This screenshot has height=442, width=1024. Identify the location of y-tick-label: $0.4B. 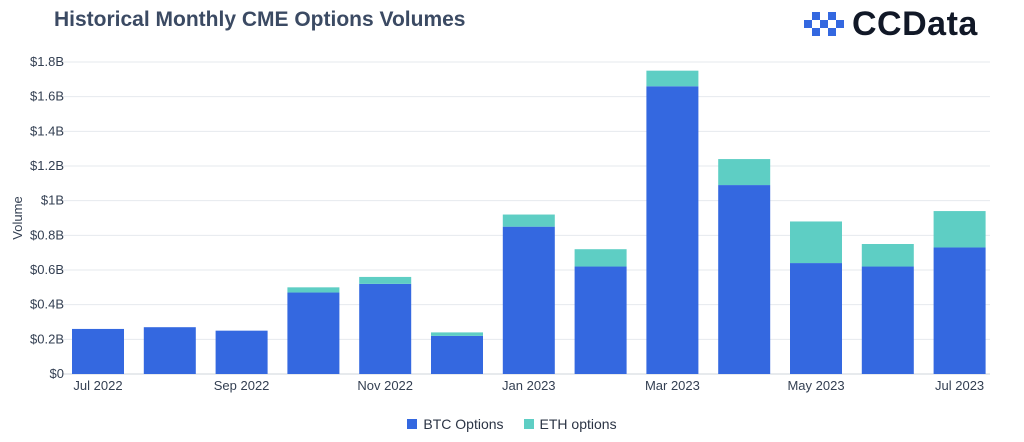
(47, 304).